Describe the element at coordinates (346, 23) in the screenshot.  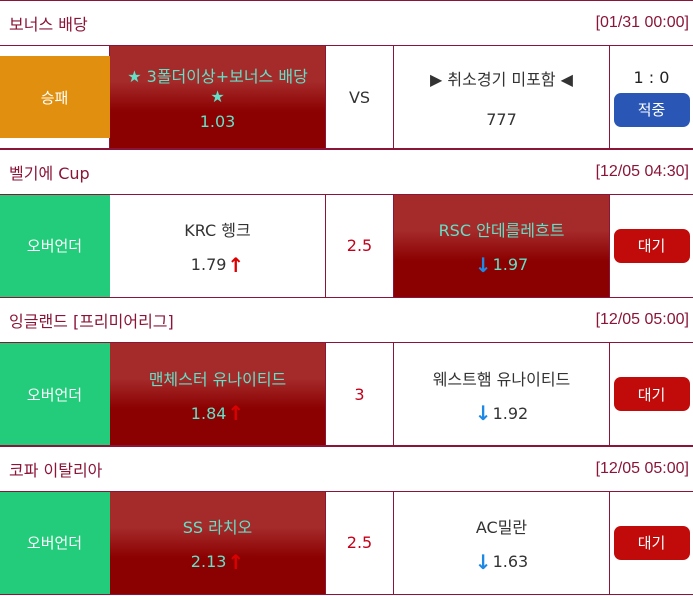
I see `league-header: 보너스 배당 [01/31 00:00]` at that location.